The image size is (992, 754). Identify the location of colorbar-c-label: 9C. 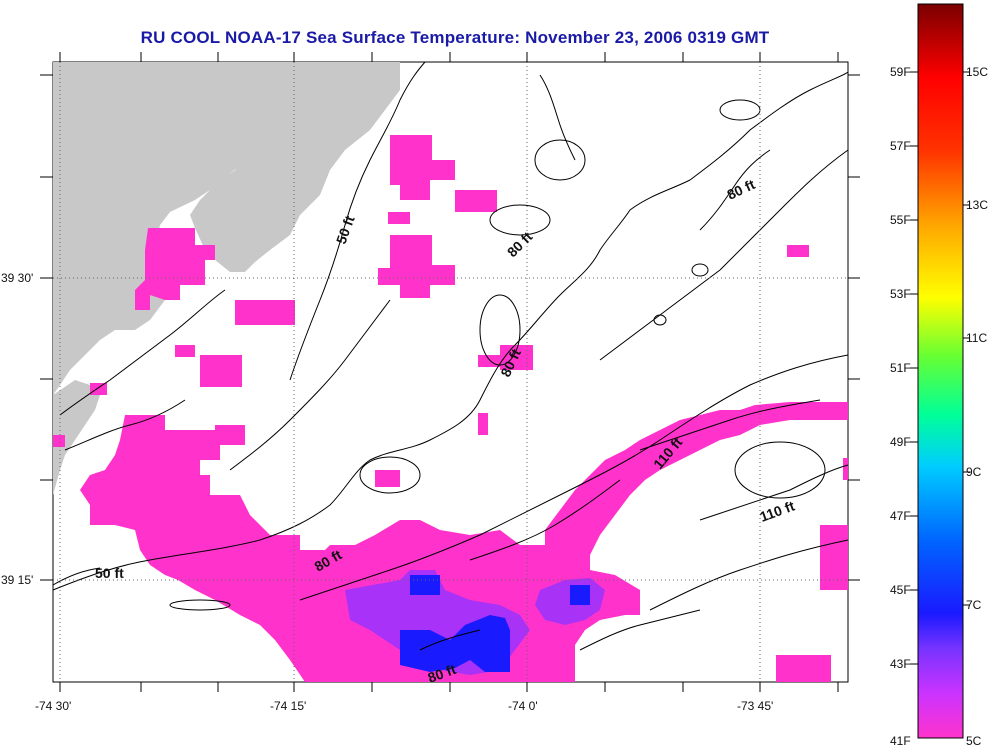
(974, 472).